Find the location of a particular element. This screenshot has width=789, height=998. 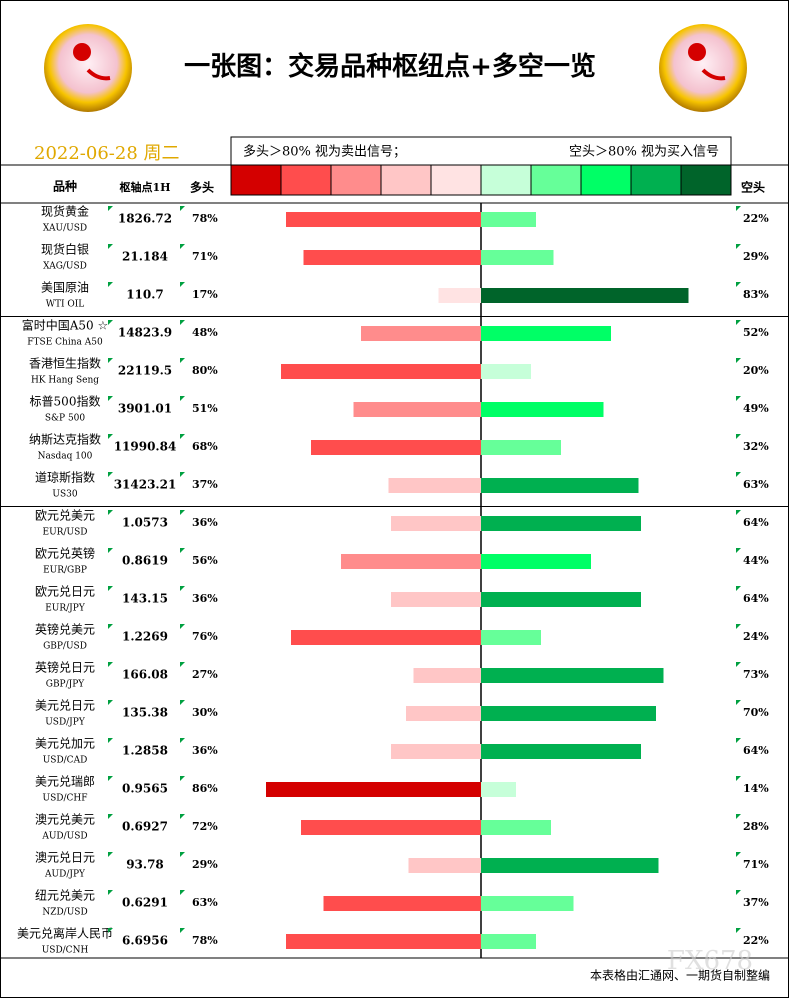

row-code: GBP/JPY is located at coordinates (66, 685).